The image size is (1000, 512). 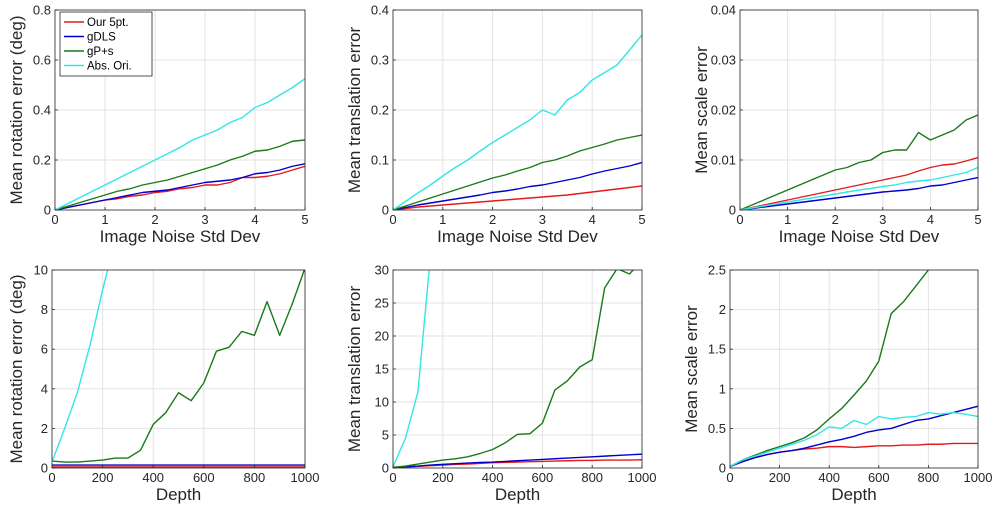 I want to click on legend-label: Abs. Ori., so click(x=109, y=67).